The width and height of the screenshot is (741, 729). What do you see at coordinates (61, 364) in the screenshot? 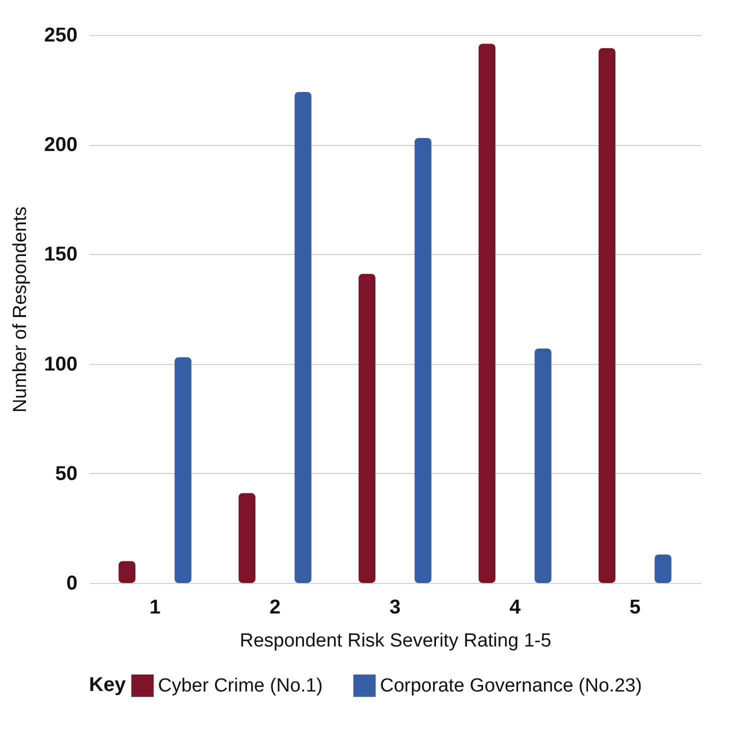
I see `y-tick-label: 100` at bounding box center [61, 364].